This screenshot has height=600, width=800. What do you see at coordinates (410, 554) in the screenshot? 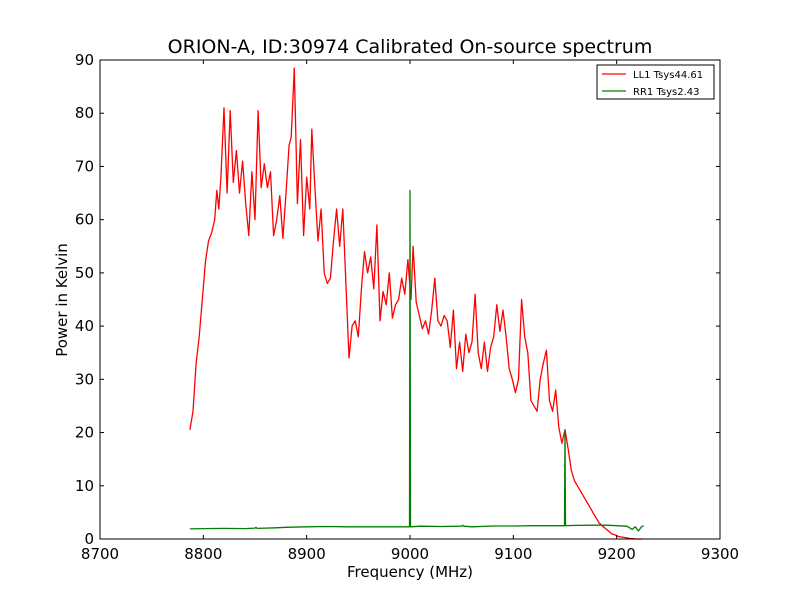
I see `x-tick-label: 9000` at bounding box center [410, 554].